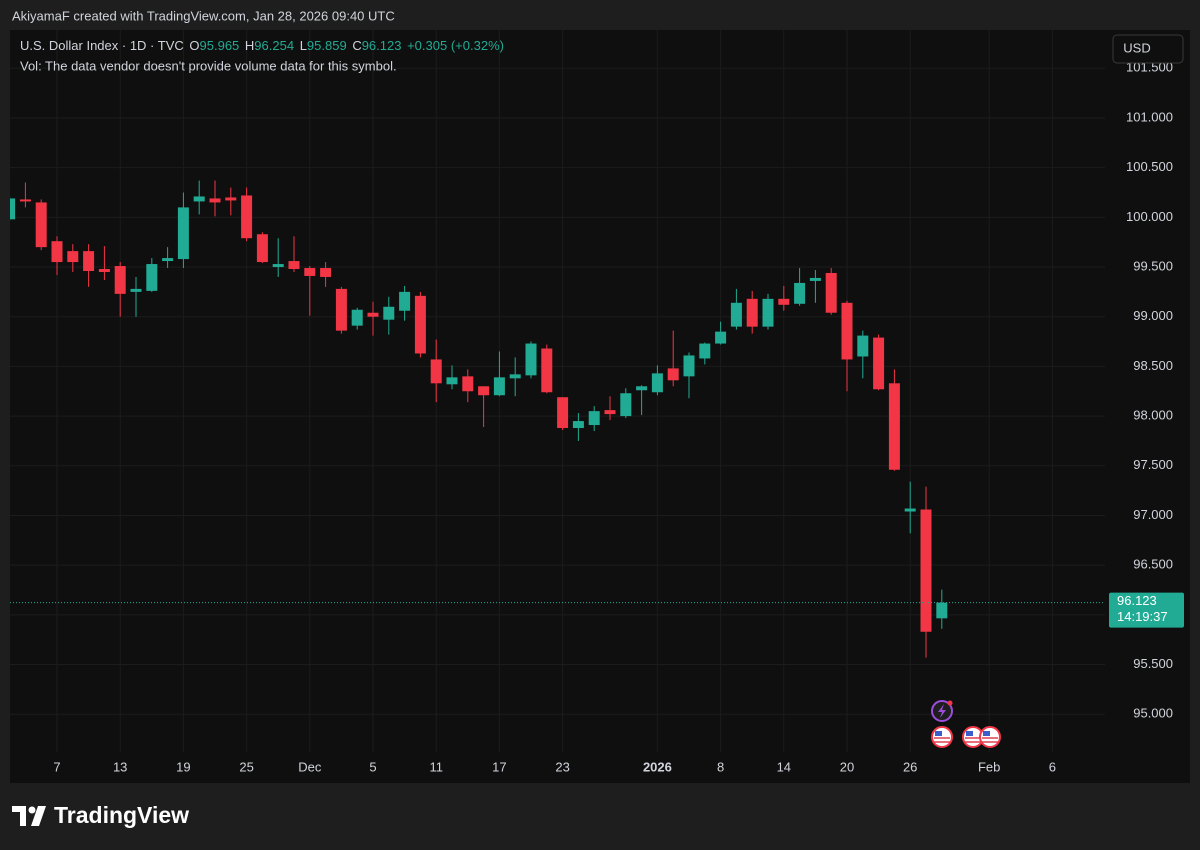 The width and height of the screenshot is (1200, 850). I want to click on x-tick-label: 26, so click(910, 766).